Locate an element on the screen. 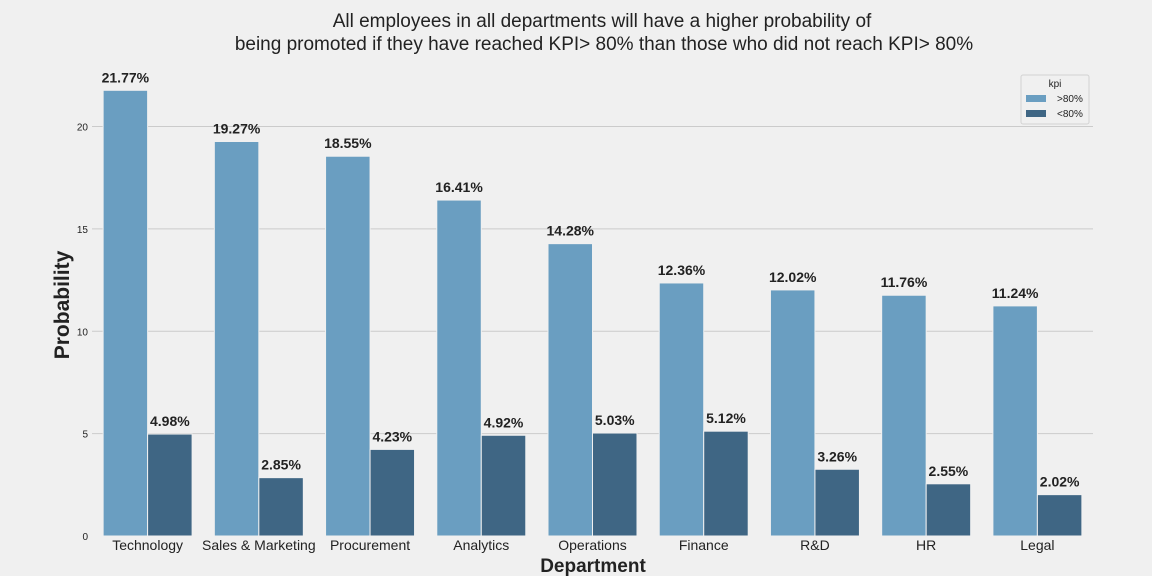  data-label: 12.36% is located at coordinates (682, 270).